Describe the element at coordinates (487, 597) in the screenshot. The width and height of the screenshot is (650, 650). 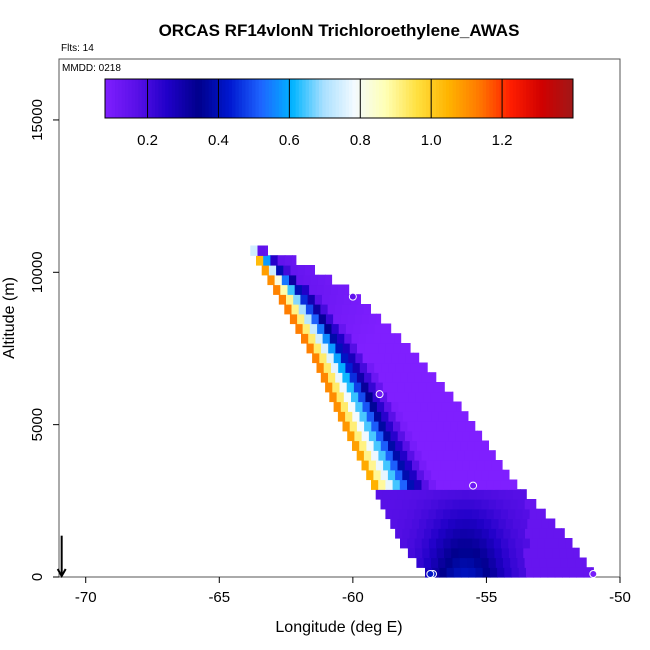
I see `x-tick-label: -55` at that location.